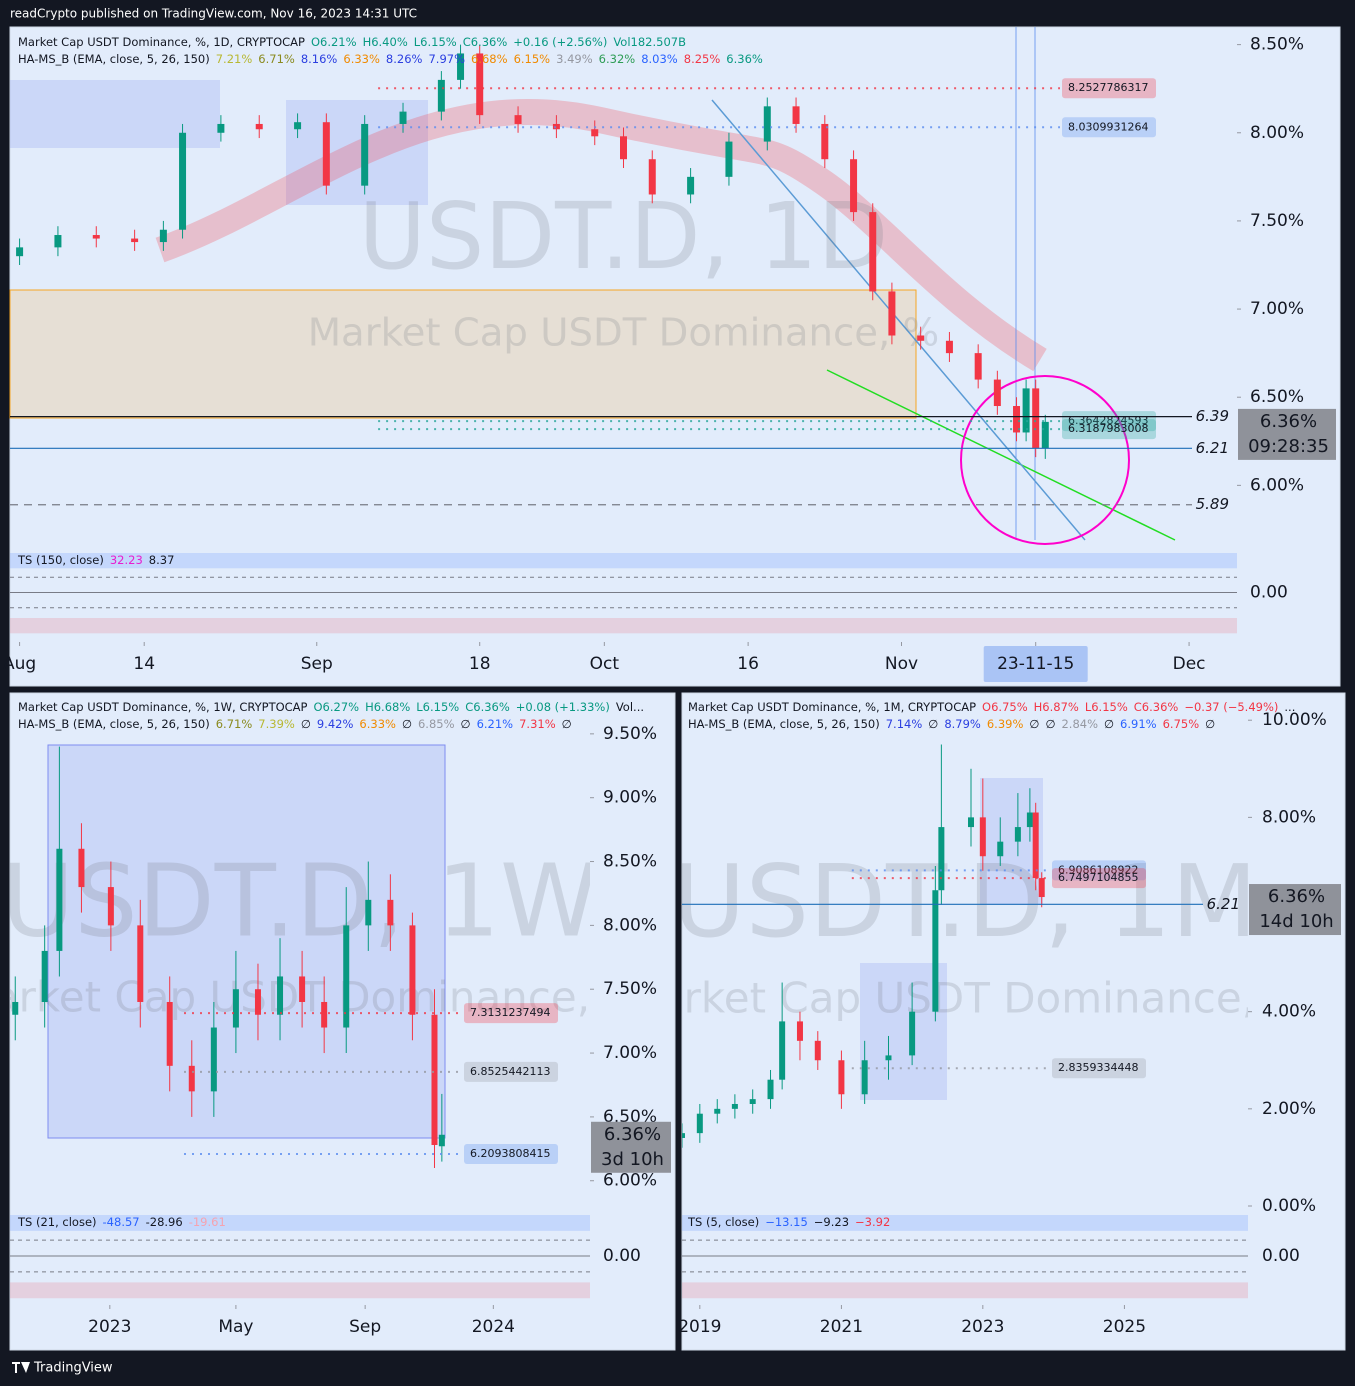 The height and width of the screenshot is (1386, 1355). Describe the element at coordinates (335, 724) in the screenshot. I see `legend-item: 9.42%` at that location.